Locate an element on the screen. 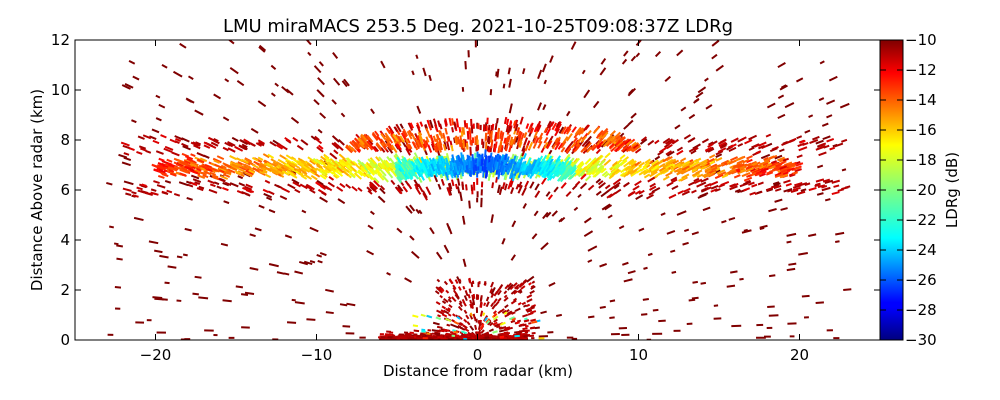 The height and width of the screenshot is (400, 1000). y-tick-label: 12 is located at coordinates (60, 40).